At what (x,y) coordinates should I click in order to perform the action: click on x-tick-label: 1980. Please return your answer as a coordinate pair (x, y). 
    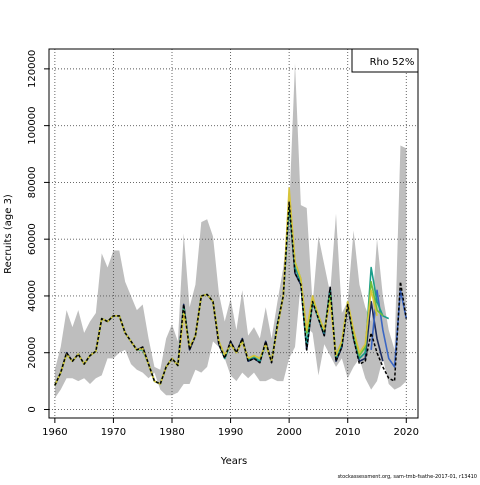
    Looking at the image, I should click on (171, 432).